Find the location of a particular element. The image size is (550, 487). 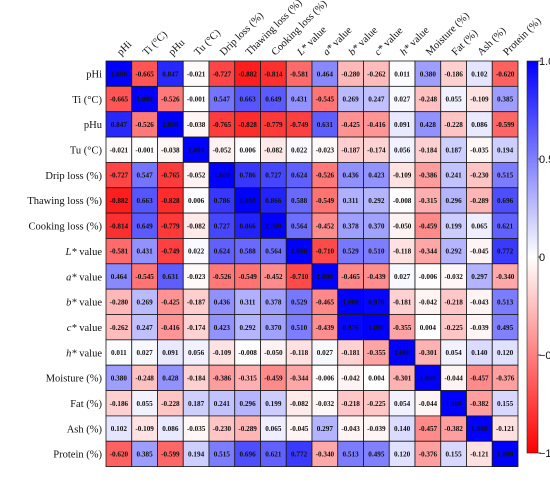

cell-value-label: -0.289 is located at coordinates (247, 429).